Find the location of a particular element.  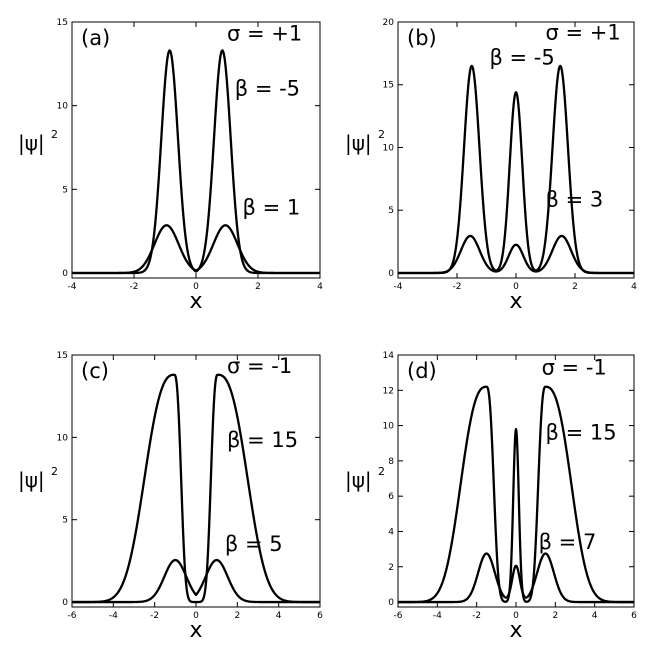

y-tick-label: 8 is located at coordinates (391, 462).